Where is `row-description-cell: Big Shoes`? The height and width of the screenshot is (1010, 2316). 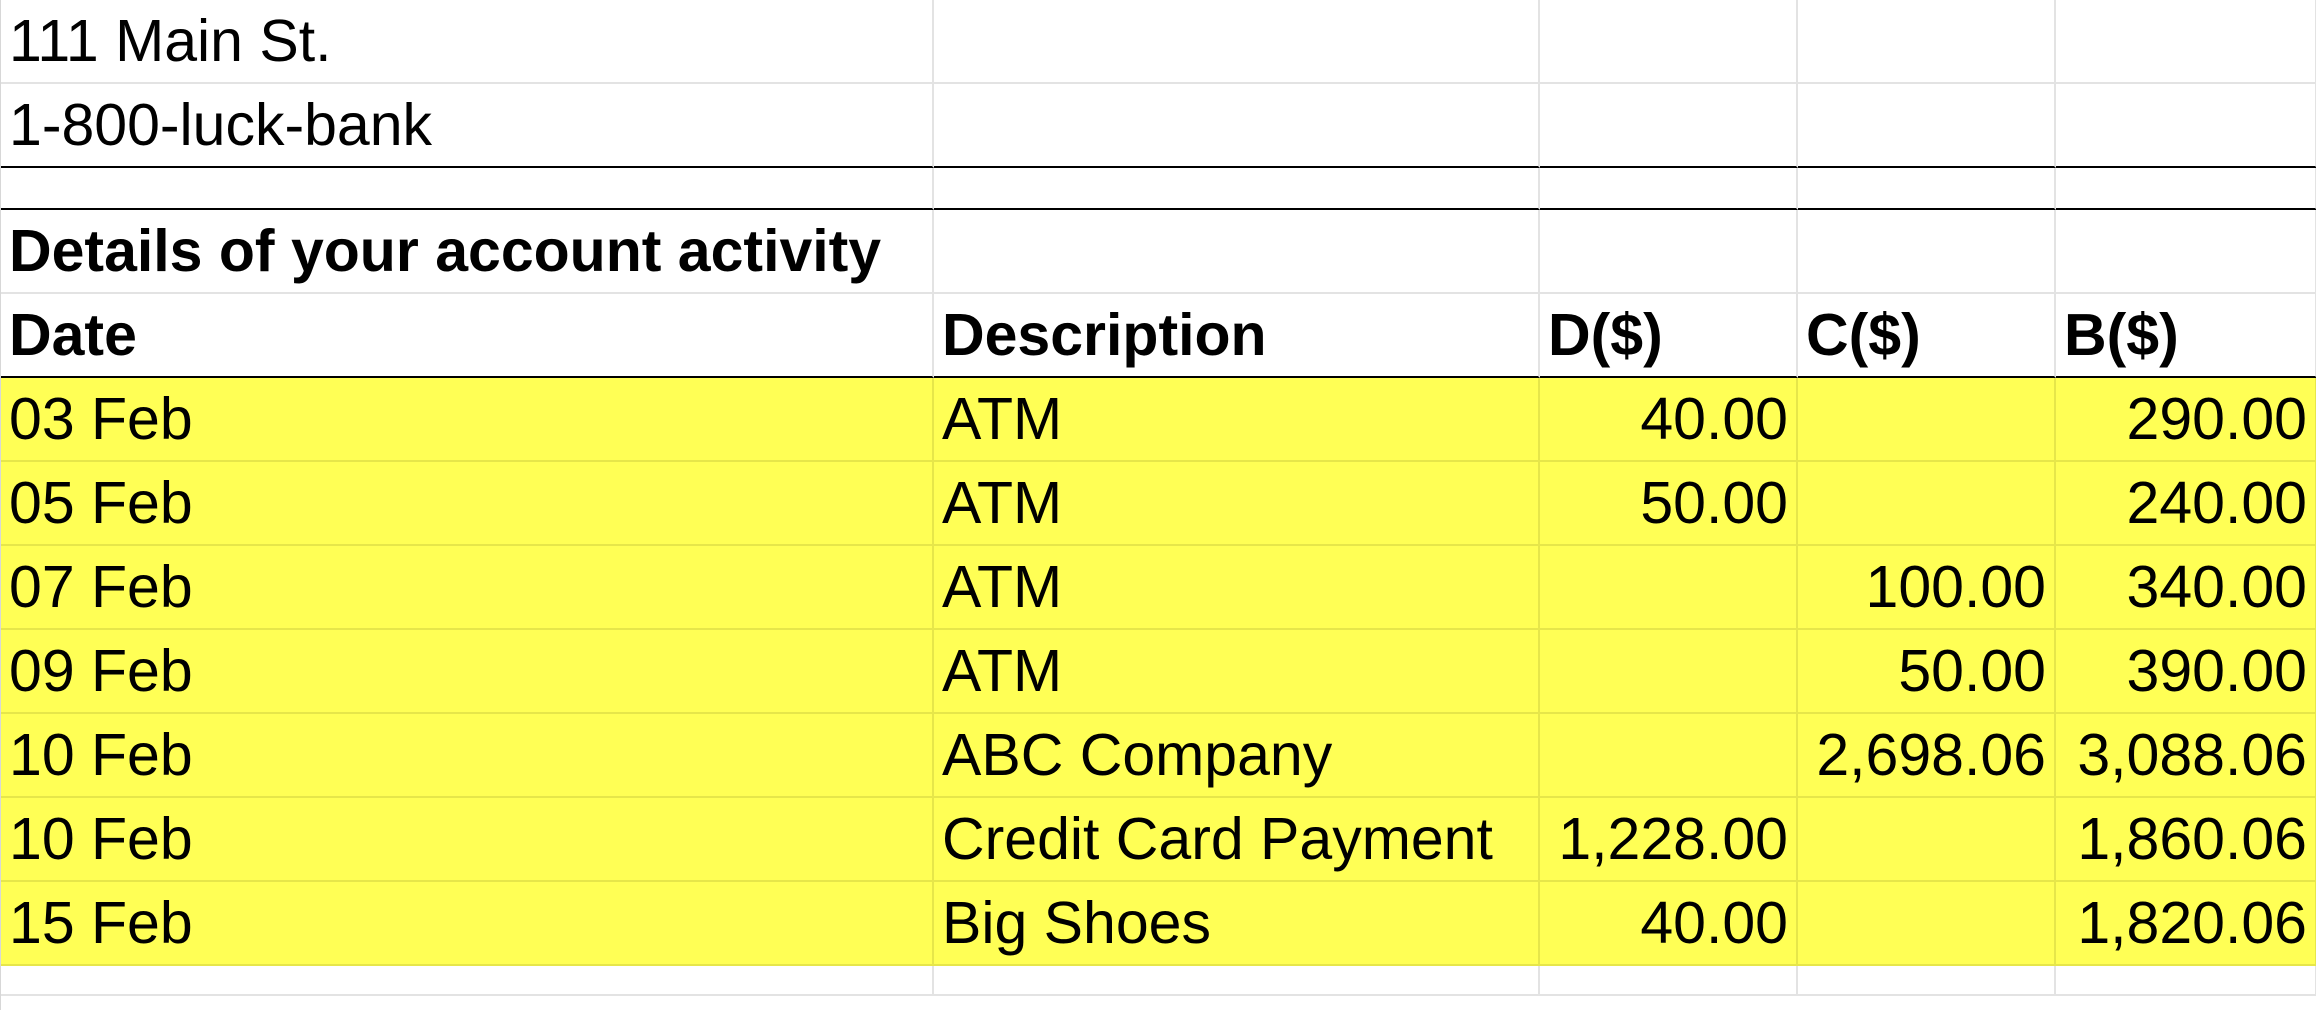 row-description-cell: Big Shoes is located at coordinates (1237, 924).